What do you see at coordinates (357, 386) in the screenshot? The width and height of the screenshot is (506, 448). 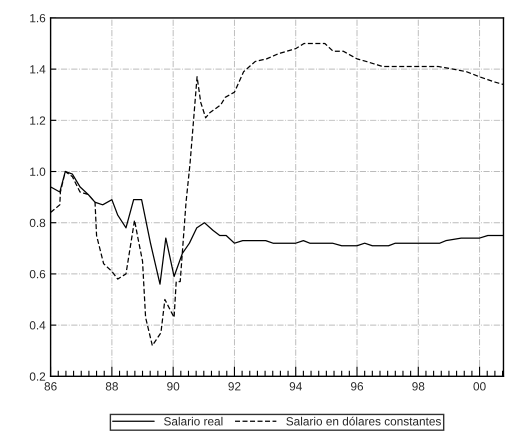 I see `x-tick-label: 96` at bounding box center [357, 386].